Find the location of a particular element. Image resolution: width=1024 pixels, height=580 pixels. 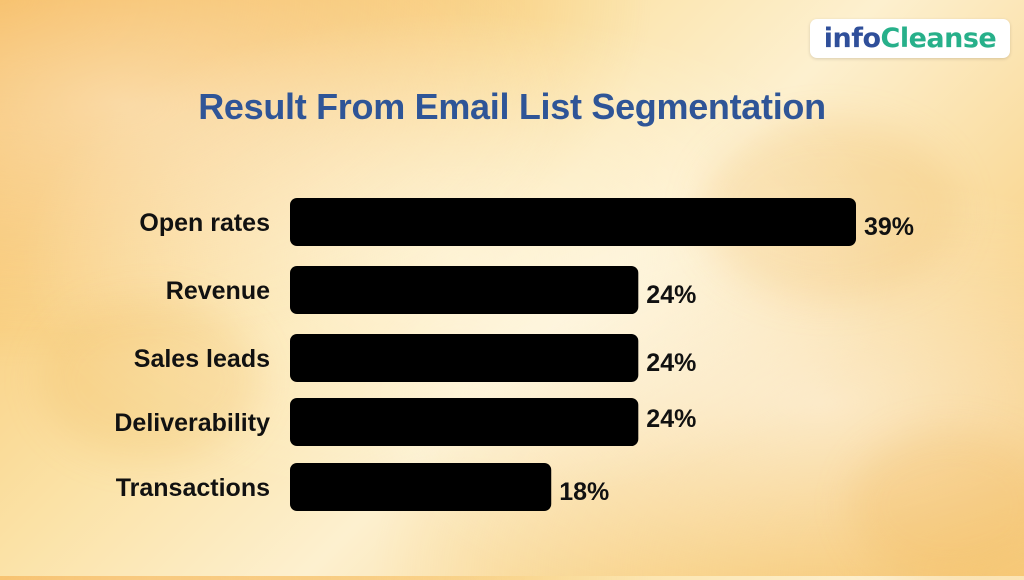

category-label: Deliverability is located at coordinates (192, 423).